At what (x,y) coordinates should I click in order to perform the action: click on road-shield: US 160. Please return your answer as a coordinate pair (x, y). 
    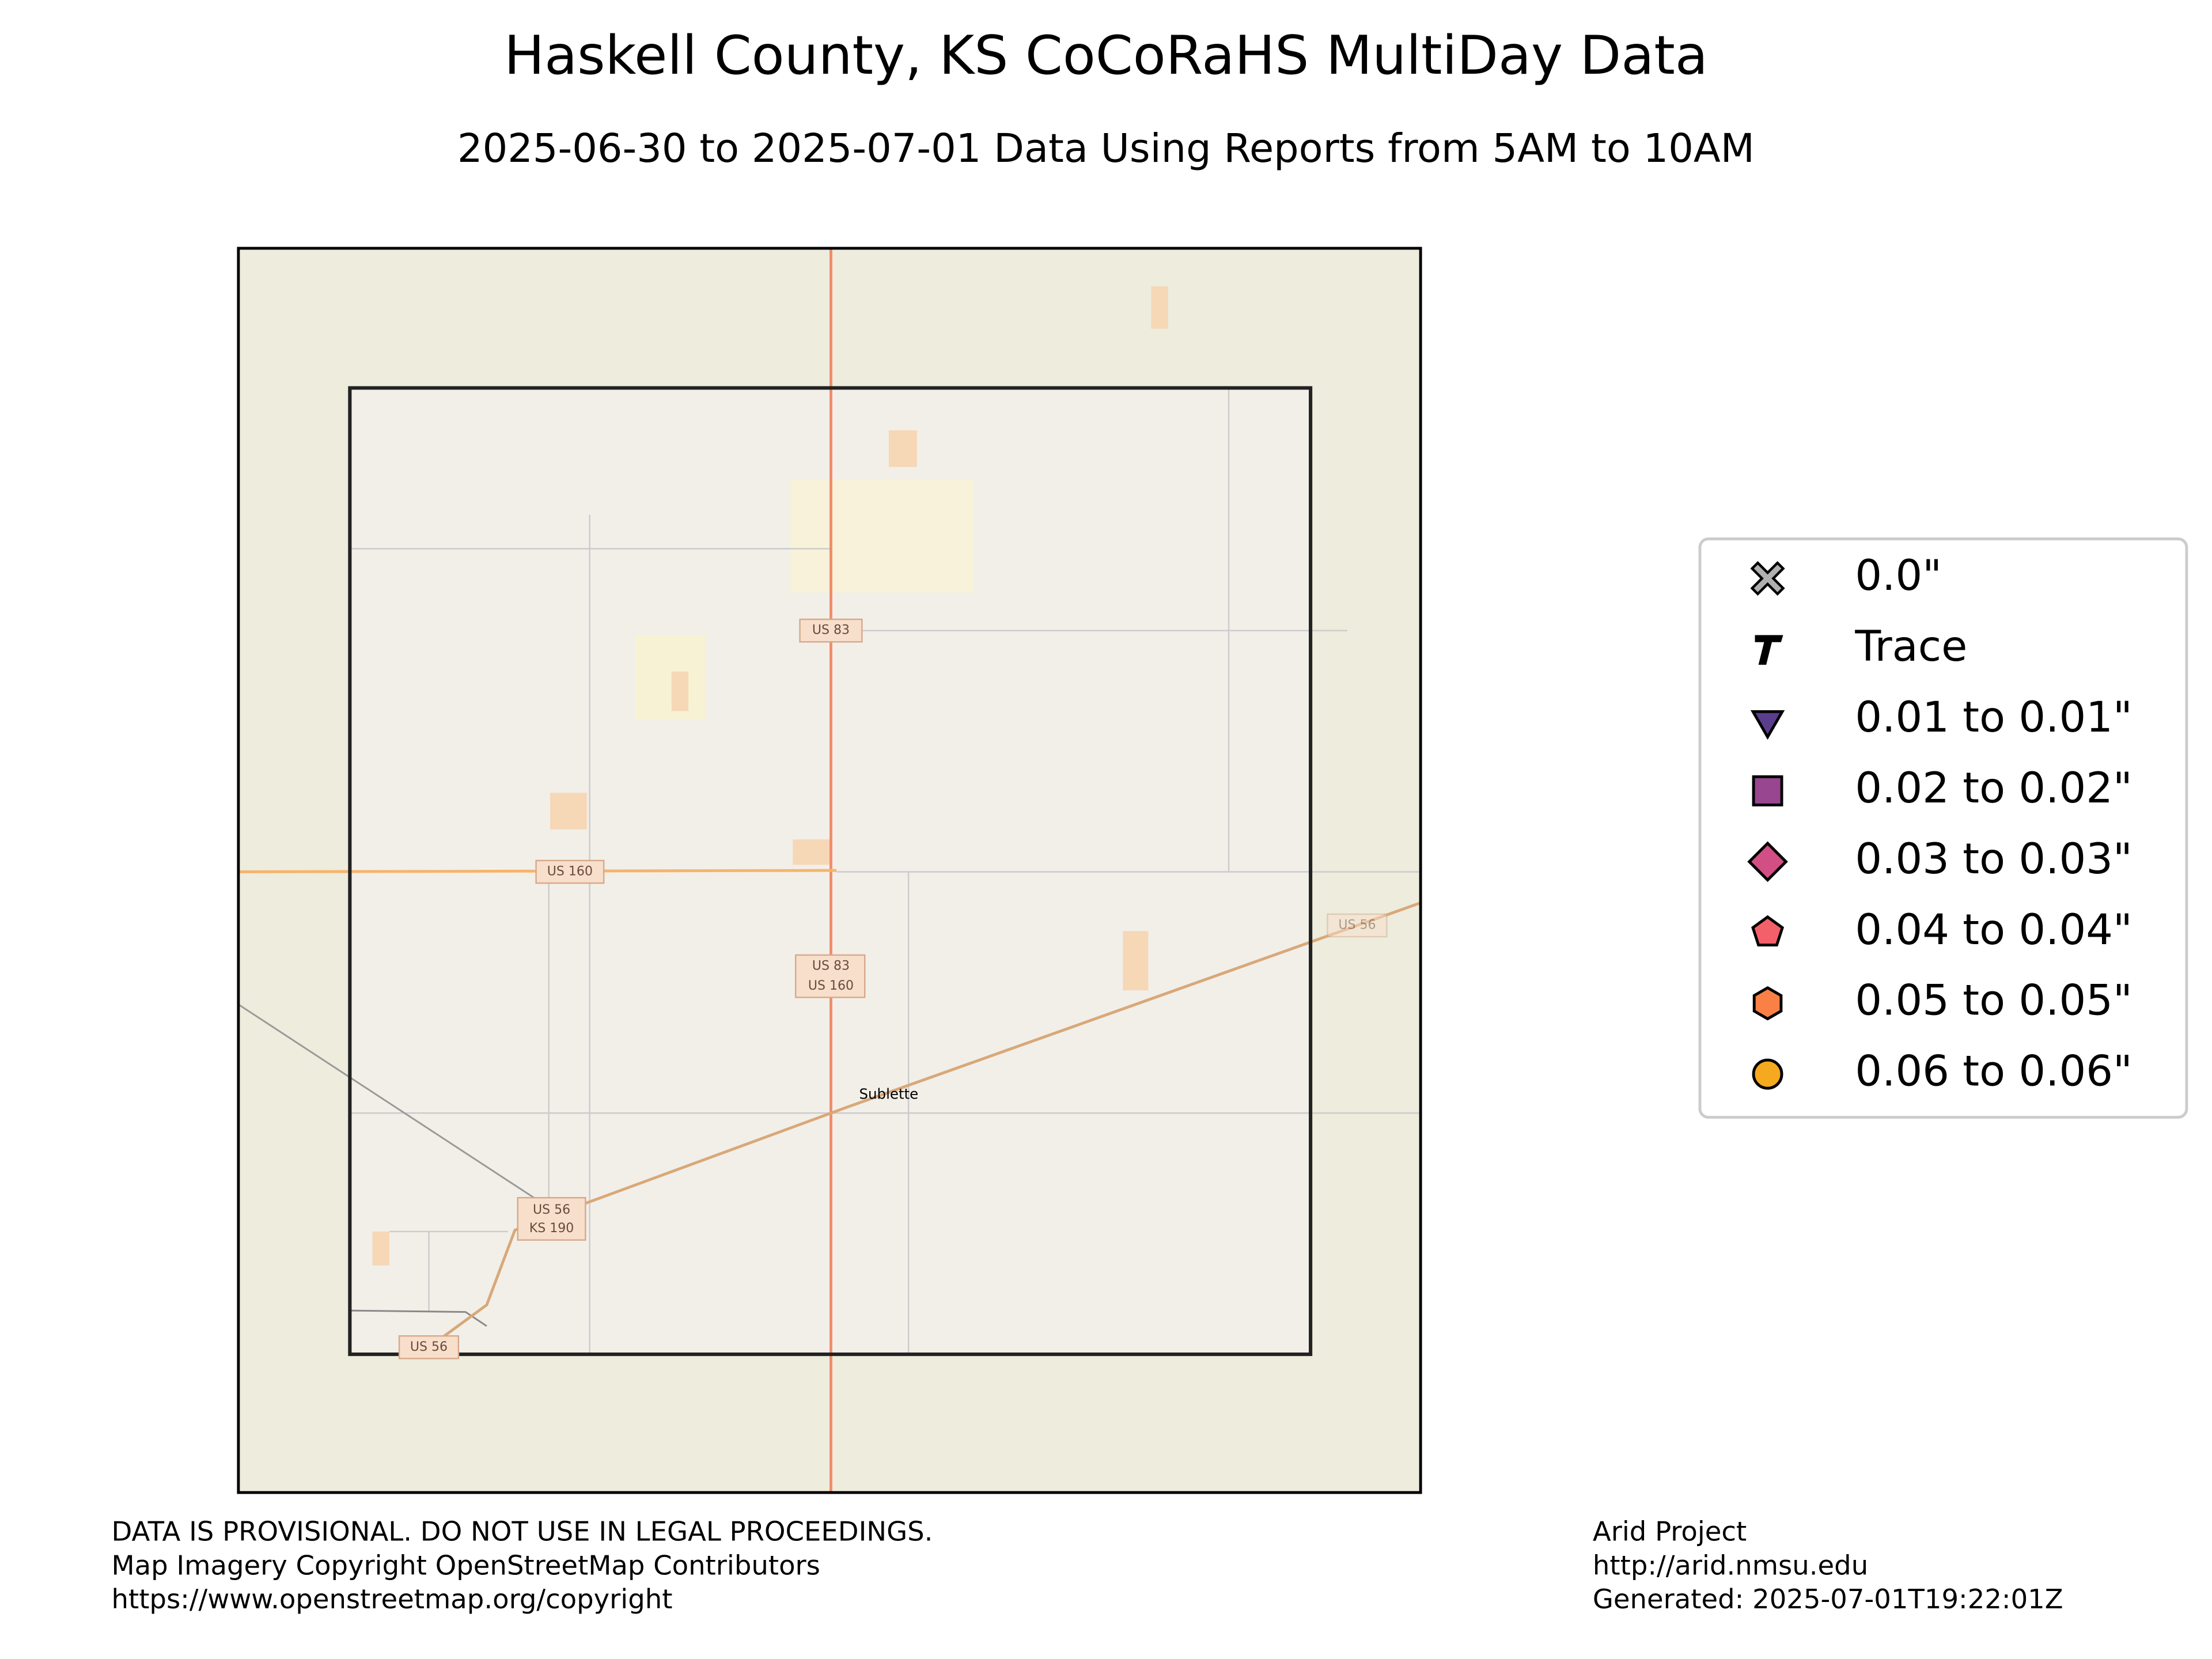
    Looking at the image, I should click on (570, 871).